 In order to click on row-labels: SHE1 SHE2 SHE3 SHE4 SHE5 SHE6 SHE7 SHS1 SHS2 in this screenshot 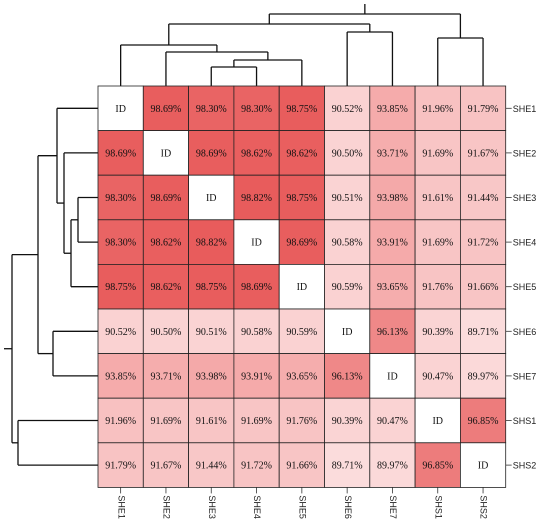, I will do `click(521, 287)`.